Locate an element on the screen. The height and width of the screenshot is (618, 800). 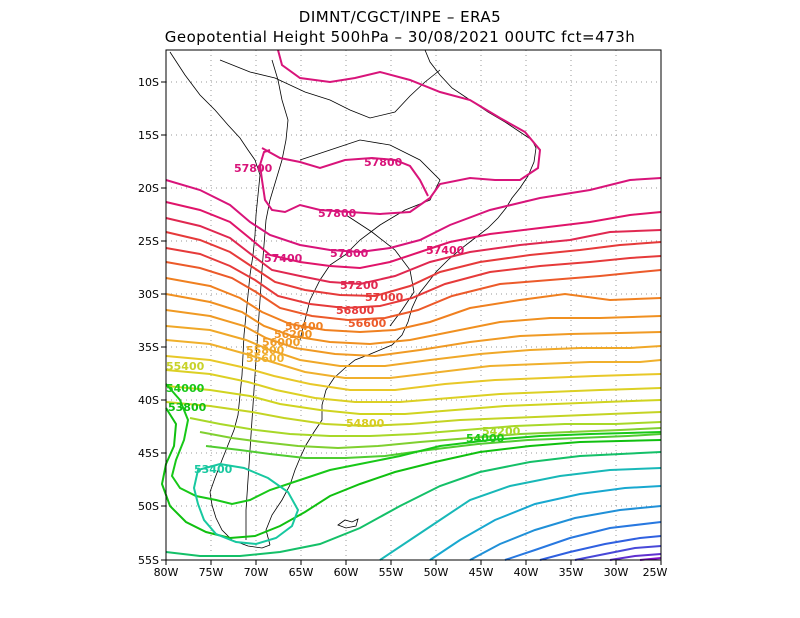
lat-tick-label: 15S is located at coordinates (148, 135).